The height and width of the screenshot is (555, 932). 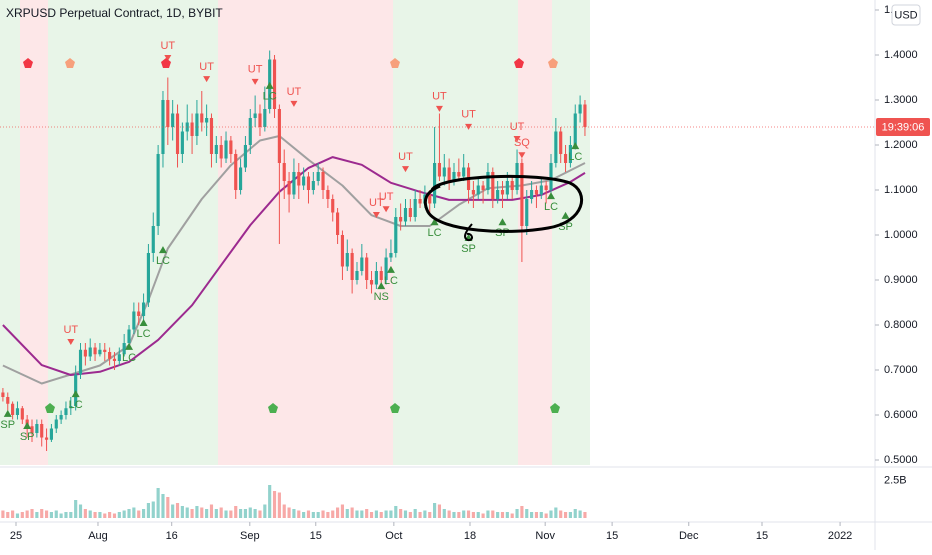 I want to click on hand-drawn-ellipse, so click(x=503, y=203).